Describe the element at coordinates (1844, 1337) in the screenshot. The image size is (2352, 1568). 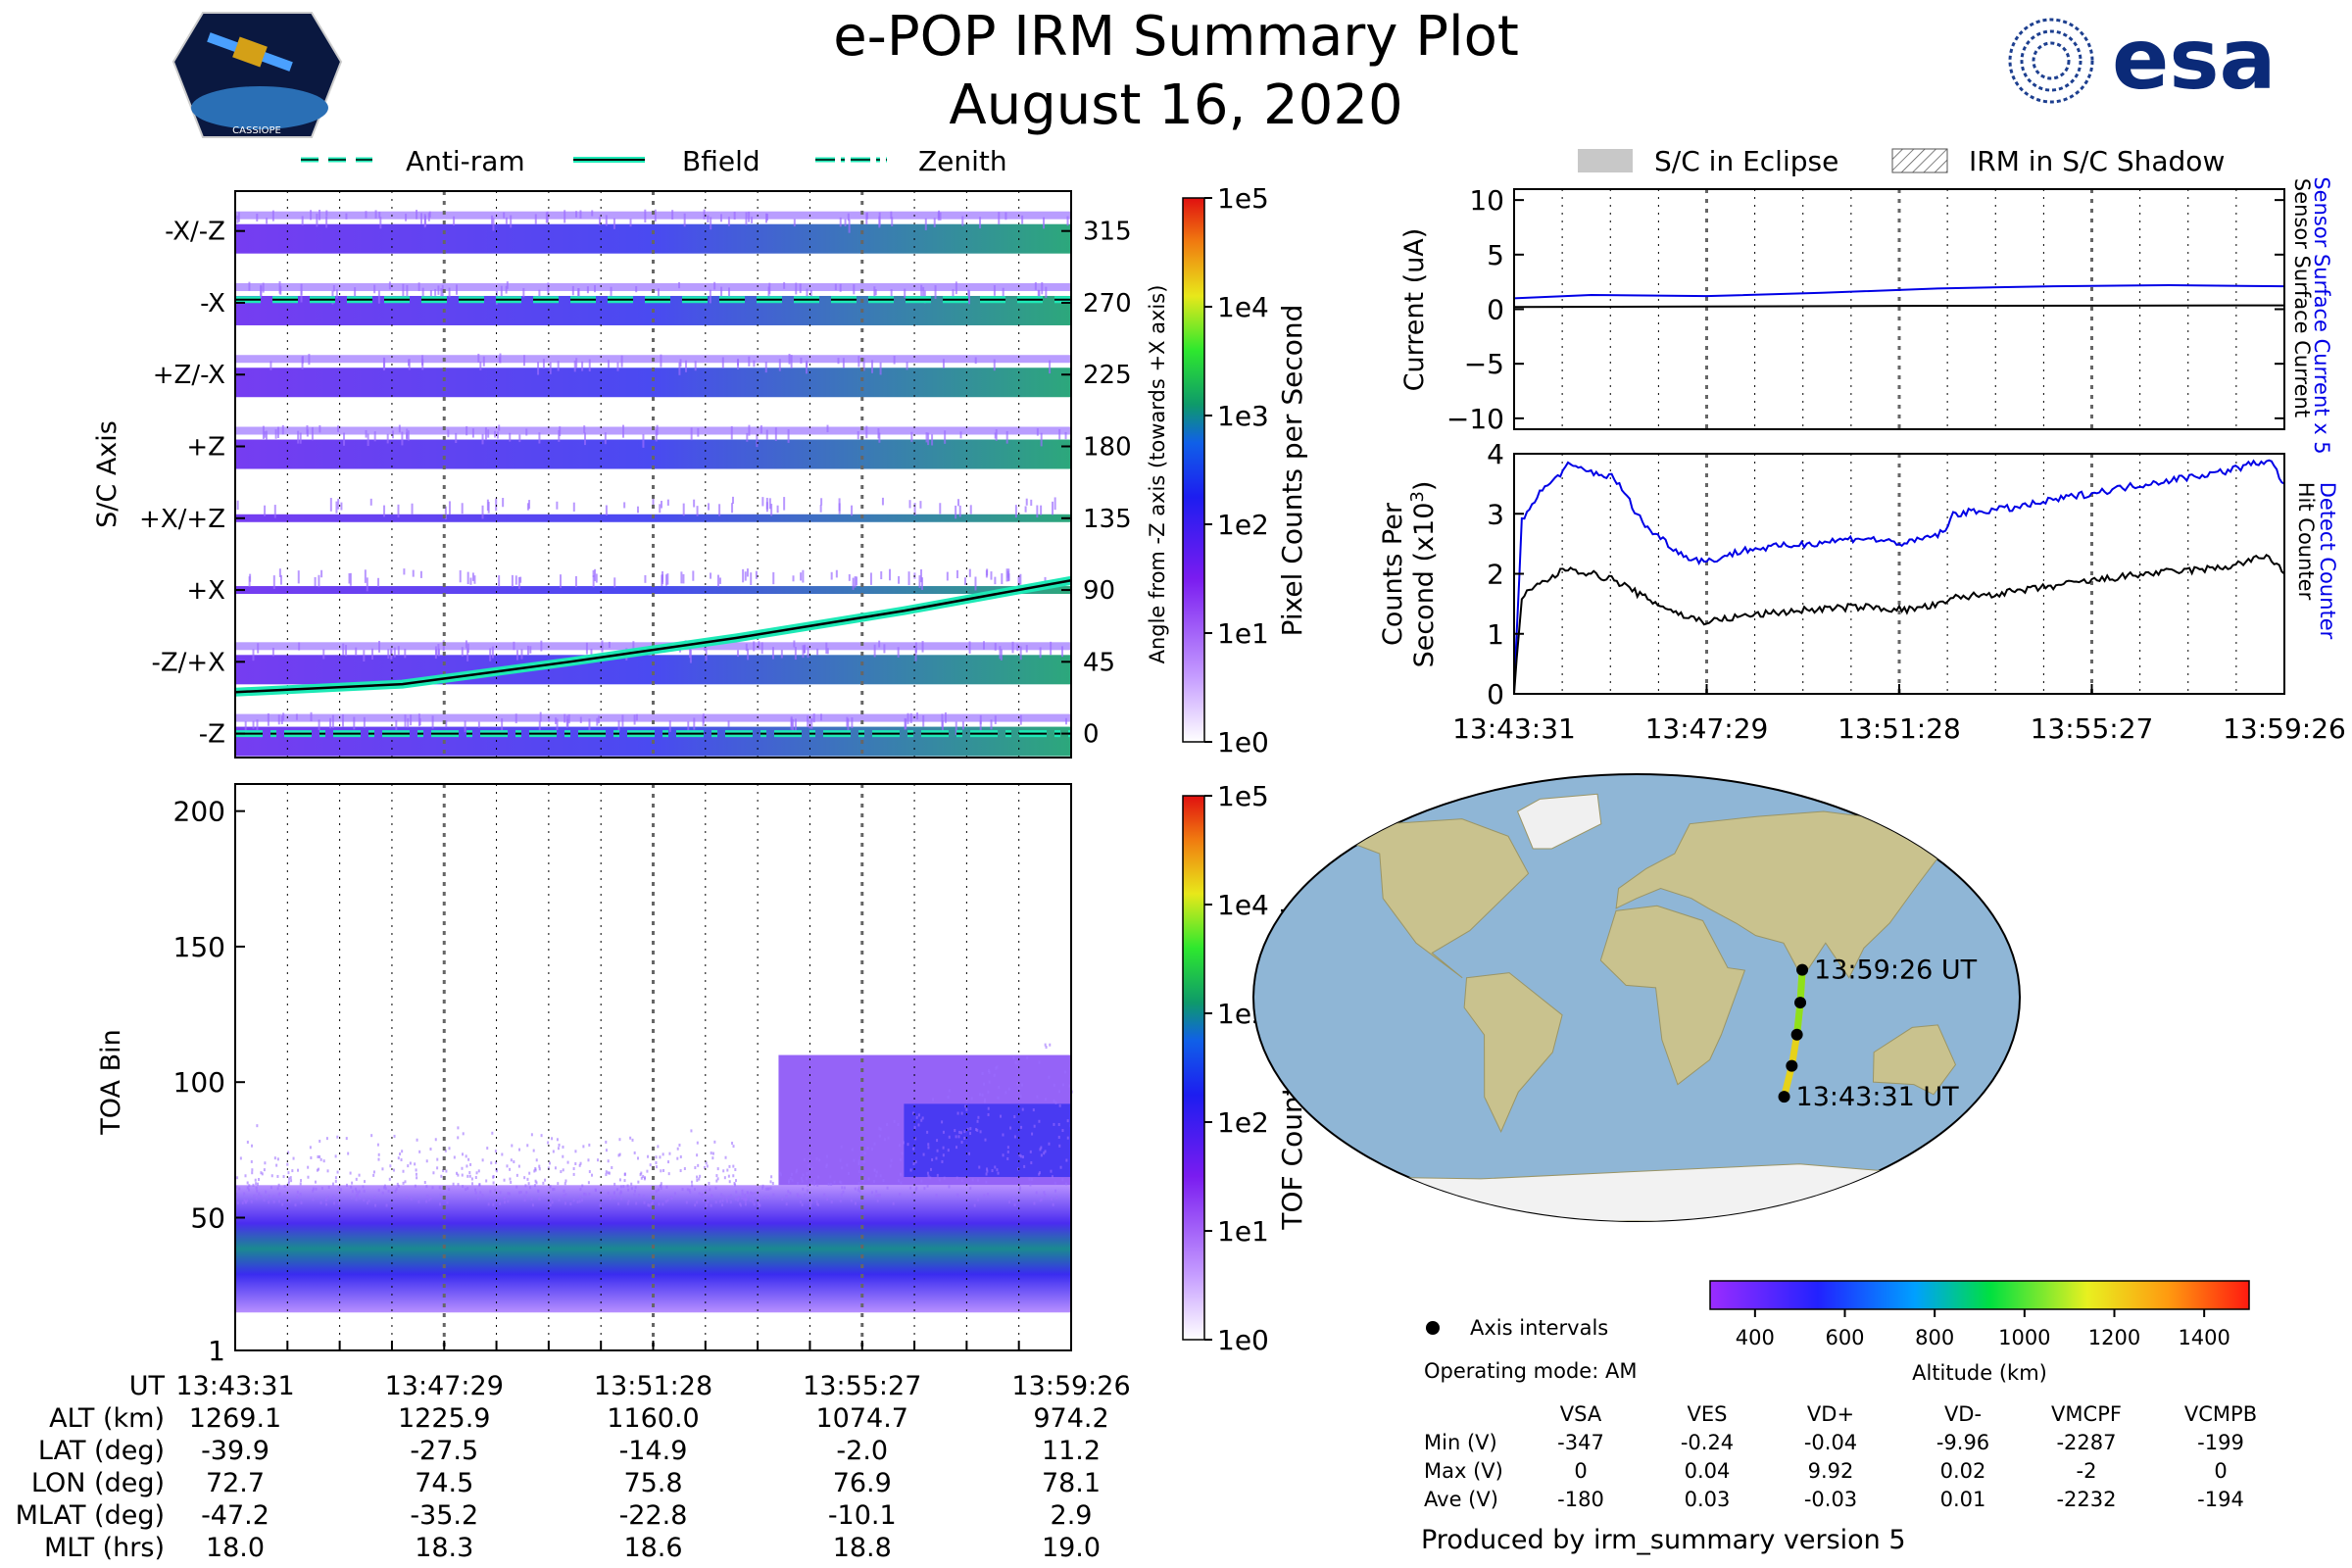
I see `altitude-tick-label: 600` at that location.